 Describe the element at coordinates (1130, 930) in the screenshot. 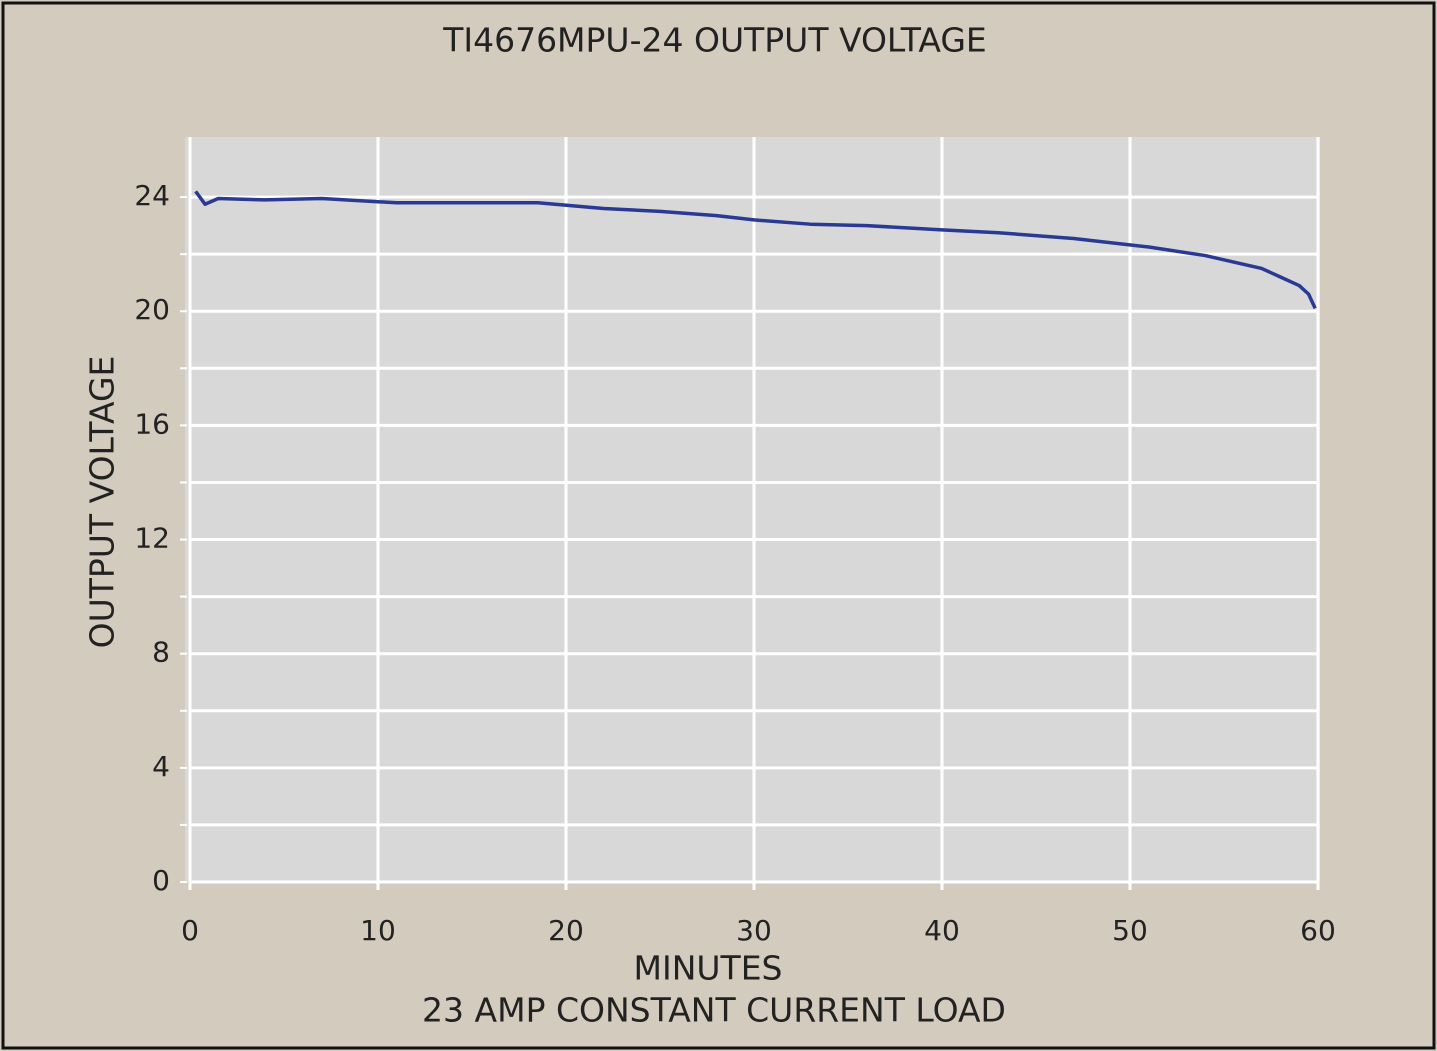

I see `x-tick-label: 50` at that location.